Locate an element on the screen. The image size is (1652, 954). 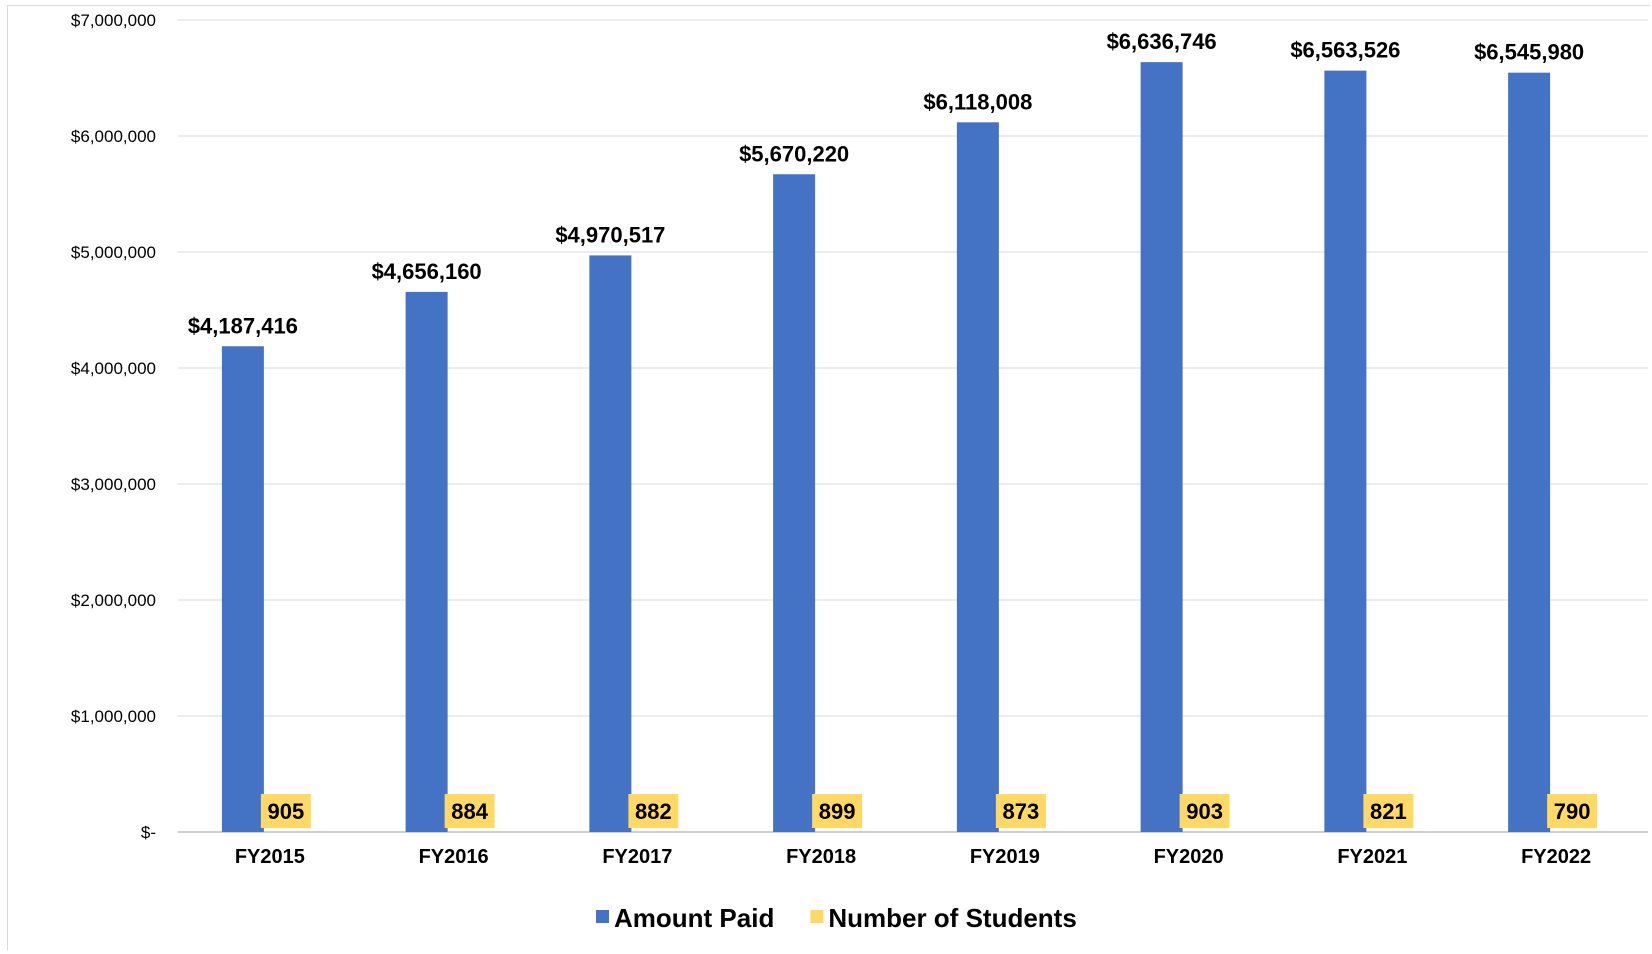
x-tick-label: FY2022 is located at coordinates (1556, 857).